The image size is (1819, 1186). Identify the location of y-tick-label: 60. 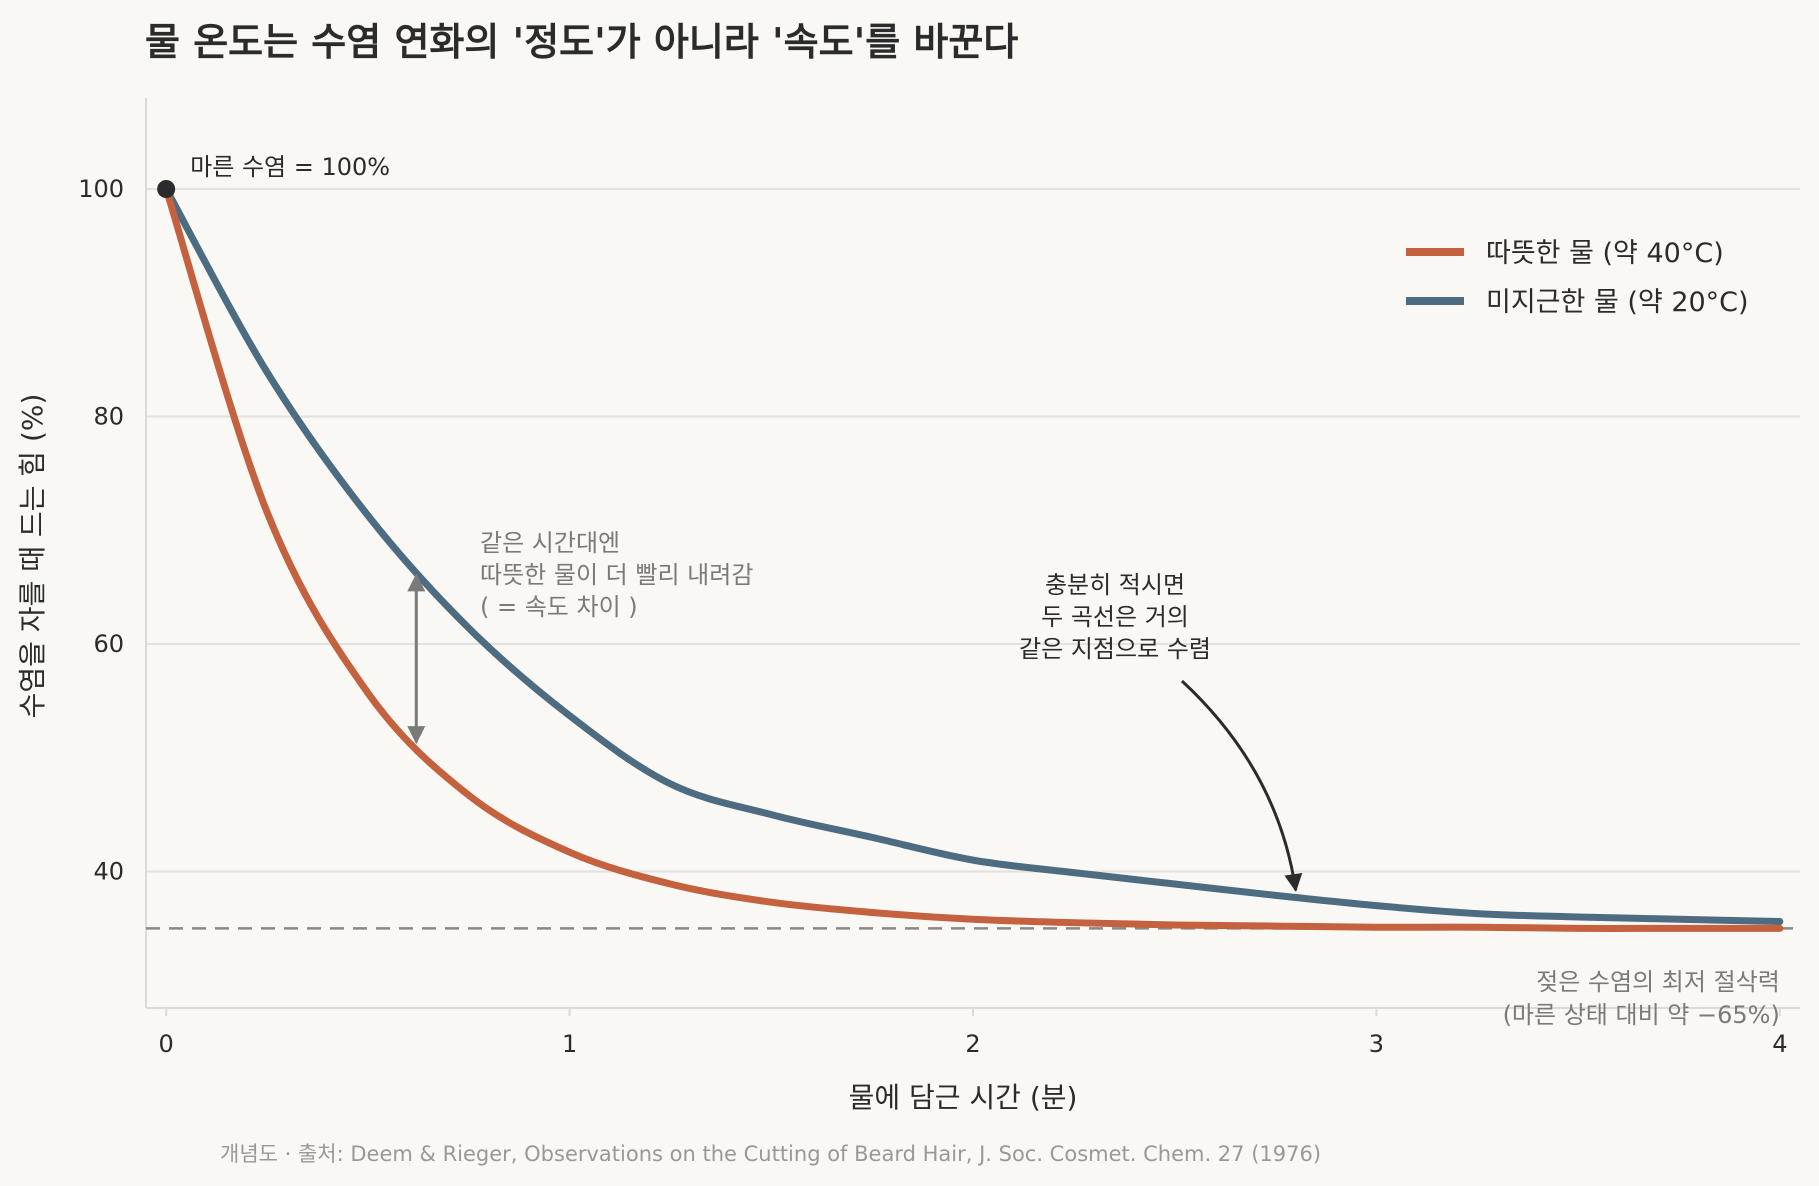
(108, 644).